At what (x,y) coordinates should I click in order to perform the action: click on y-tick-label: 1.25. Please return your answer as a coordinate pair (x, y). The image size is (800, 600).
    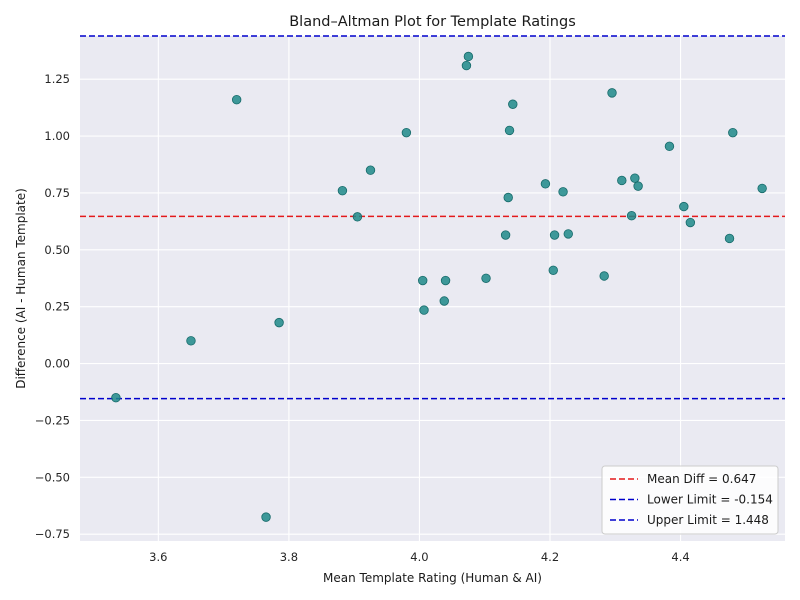
    Looking at the image, I should click on (57, 79).